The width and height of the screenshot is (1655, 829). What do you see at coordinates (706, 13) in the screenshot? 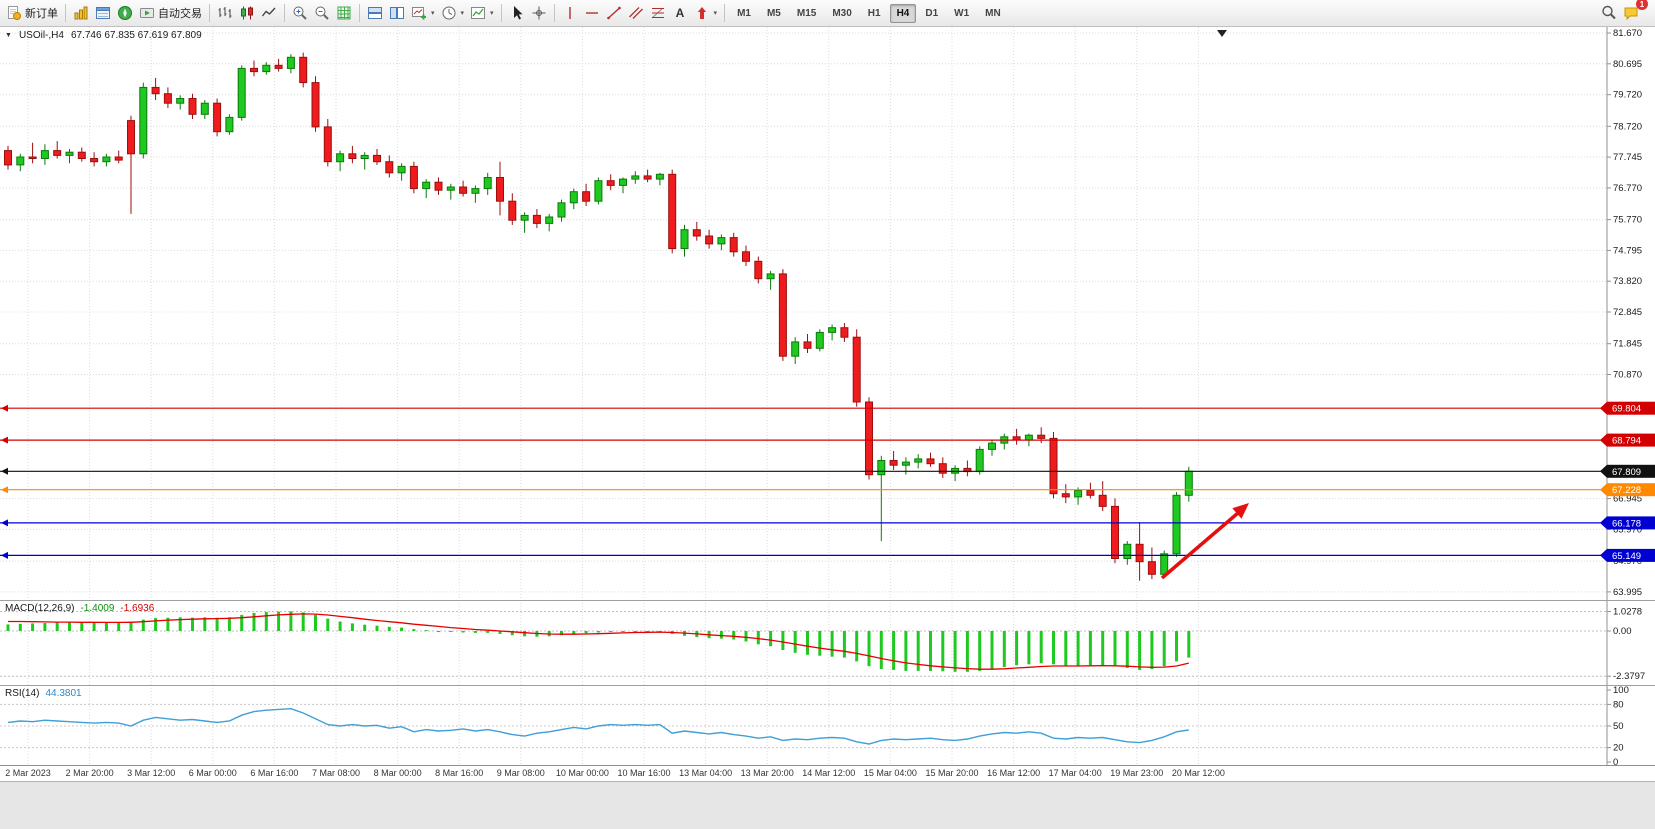
I see `arrows-button: ▾` at bounding box center [706, 13].